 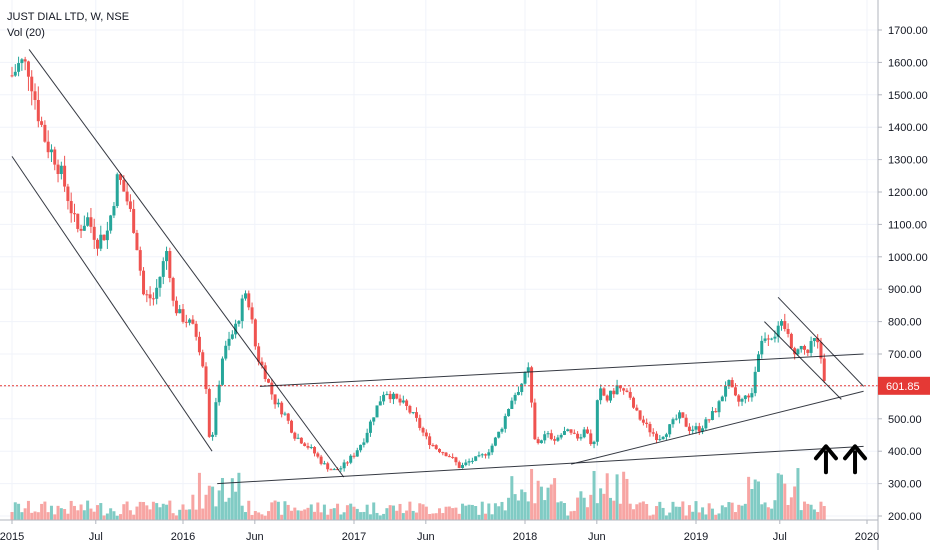 I want to click on y-tick-label-9: 800.00, so click(x=905, y=323).